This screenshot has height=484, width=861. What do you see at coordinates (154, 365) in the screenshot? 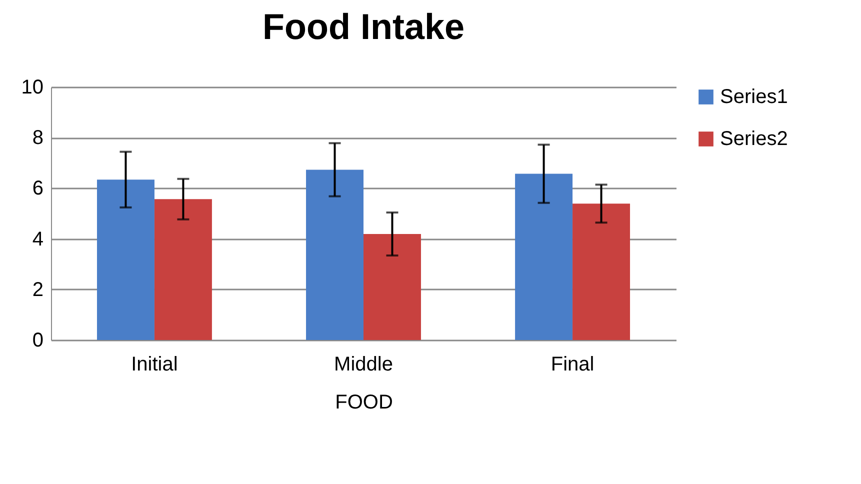
I see `x-tick-label: Initial` at bounding box center [154, 365].